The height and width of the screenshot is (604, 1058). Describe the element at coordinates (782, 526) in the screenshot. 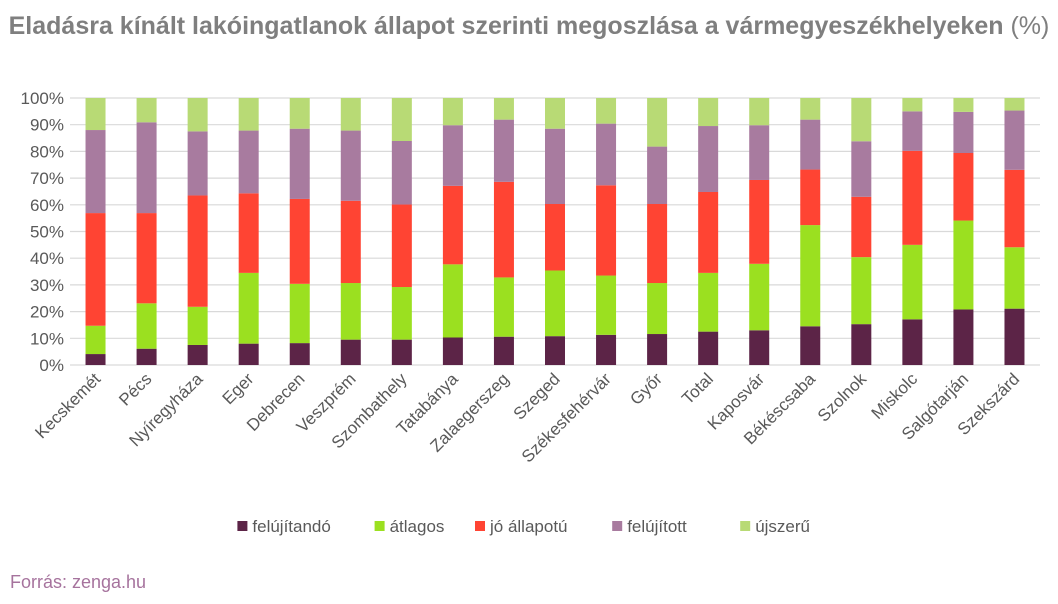

I see `legend-label: újszerű` at that location.